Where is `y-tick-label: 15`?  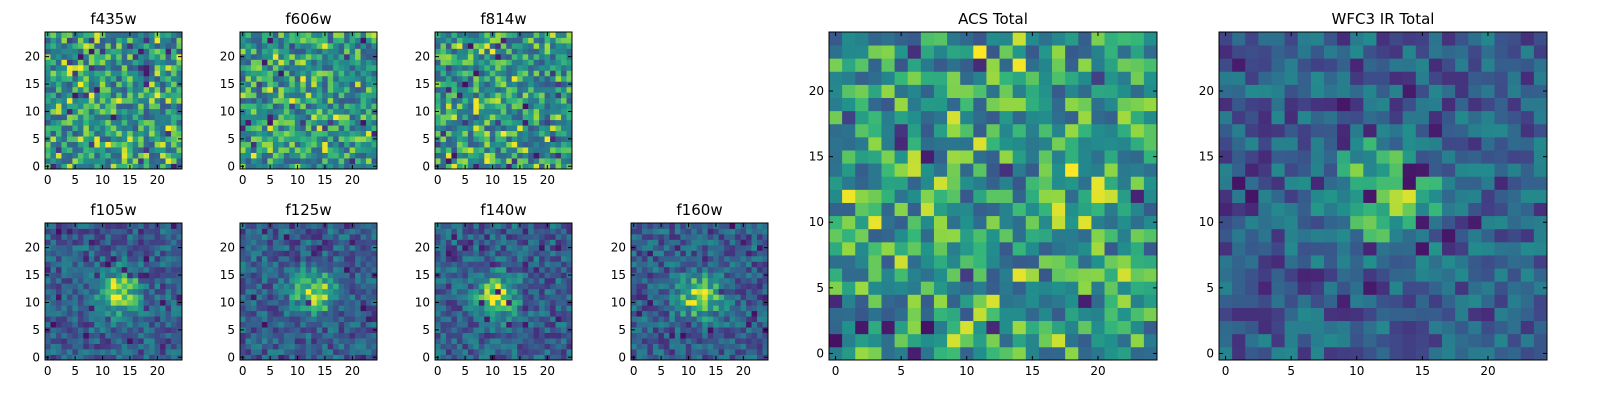 y-tick-label: 15 is located at coordinates (227, 275).